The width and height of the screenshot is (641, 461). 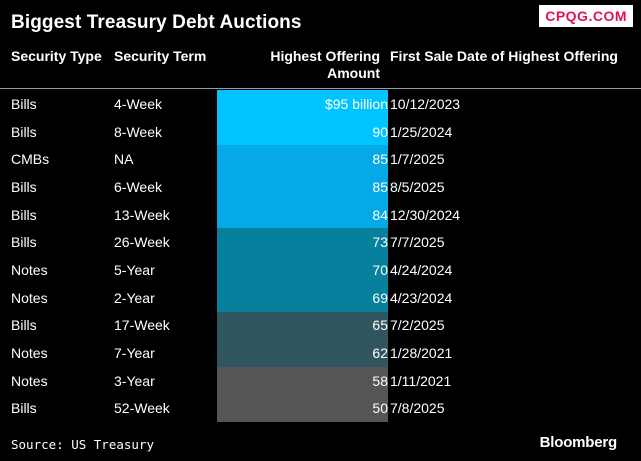 What do you see at coordinates (302, 380) in the screenshot?
I see `cell-amount: 58` at bounding box center [302, 380].